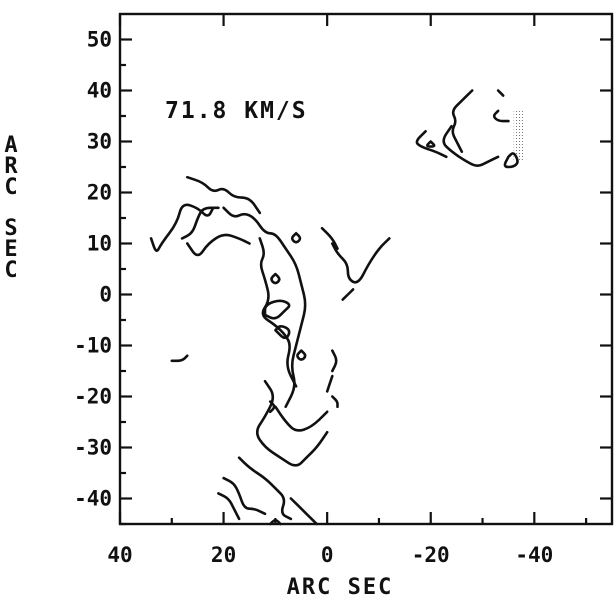  I want to click on y-tick-label: -40, so click(93, 499).